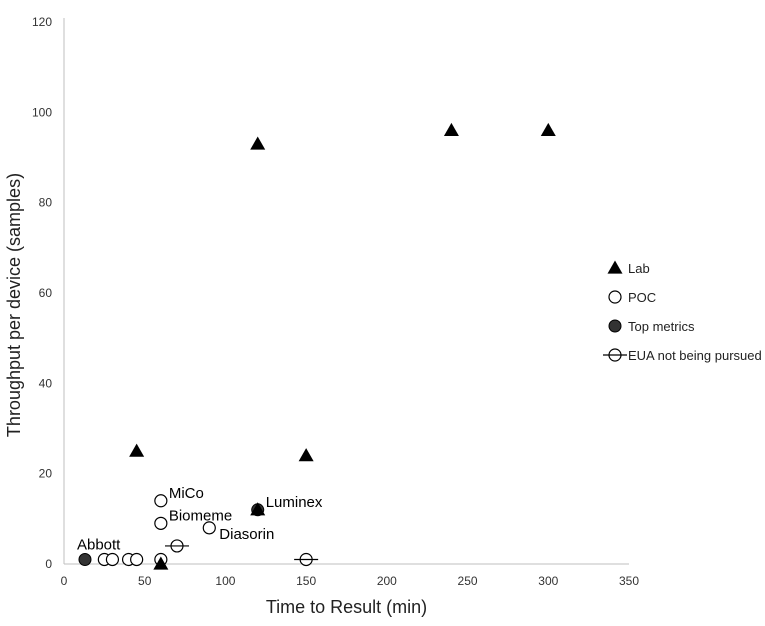 This screenshot has width=765, height=626. I want to click on annotations: Abbott MiCo Biomeme Diasorin Luminex, so click(200, 519).